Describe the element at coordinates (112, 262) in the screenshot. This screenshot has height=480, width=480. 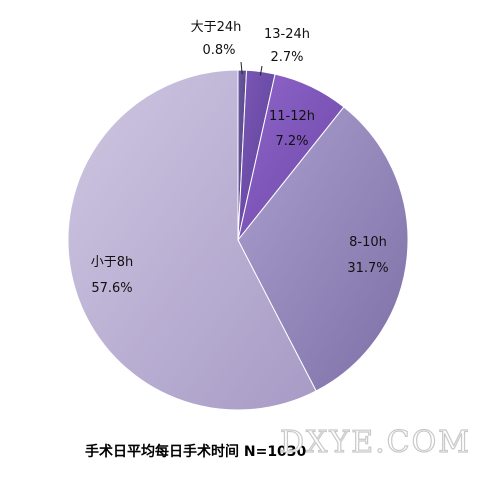
I see `label-lt8-category: 小于8h` at that location.